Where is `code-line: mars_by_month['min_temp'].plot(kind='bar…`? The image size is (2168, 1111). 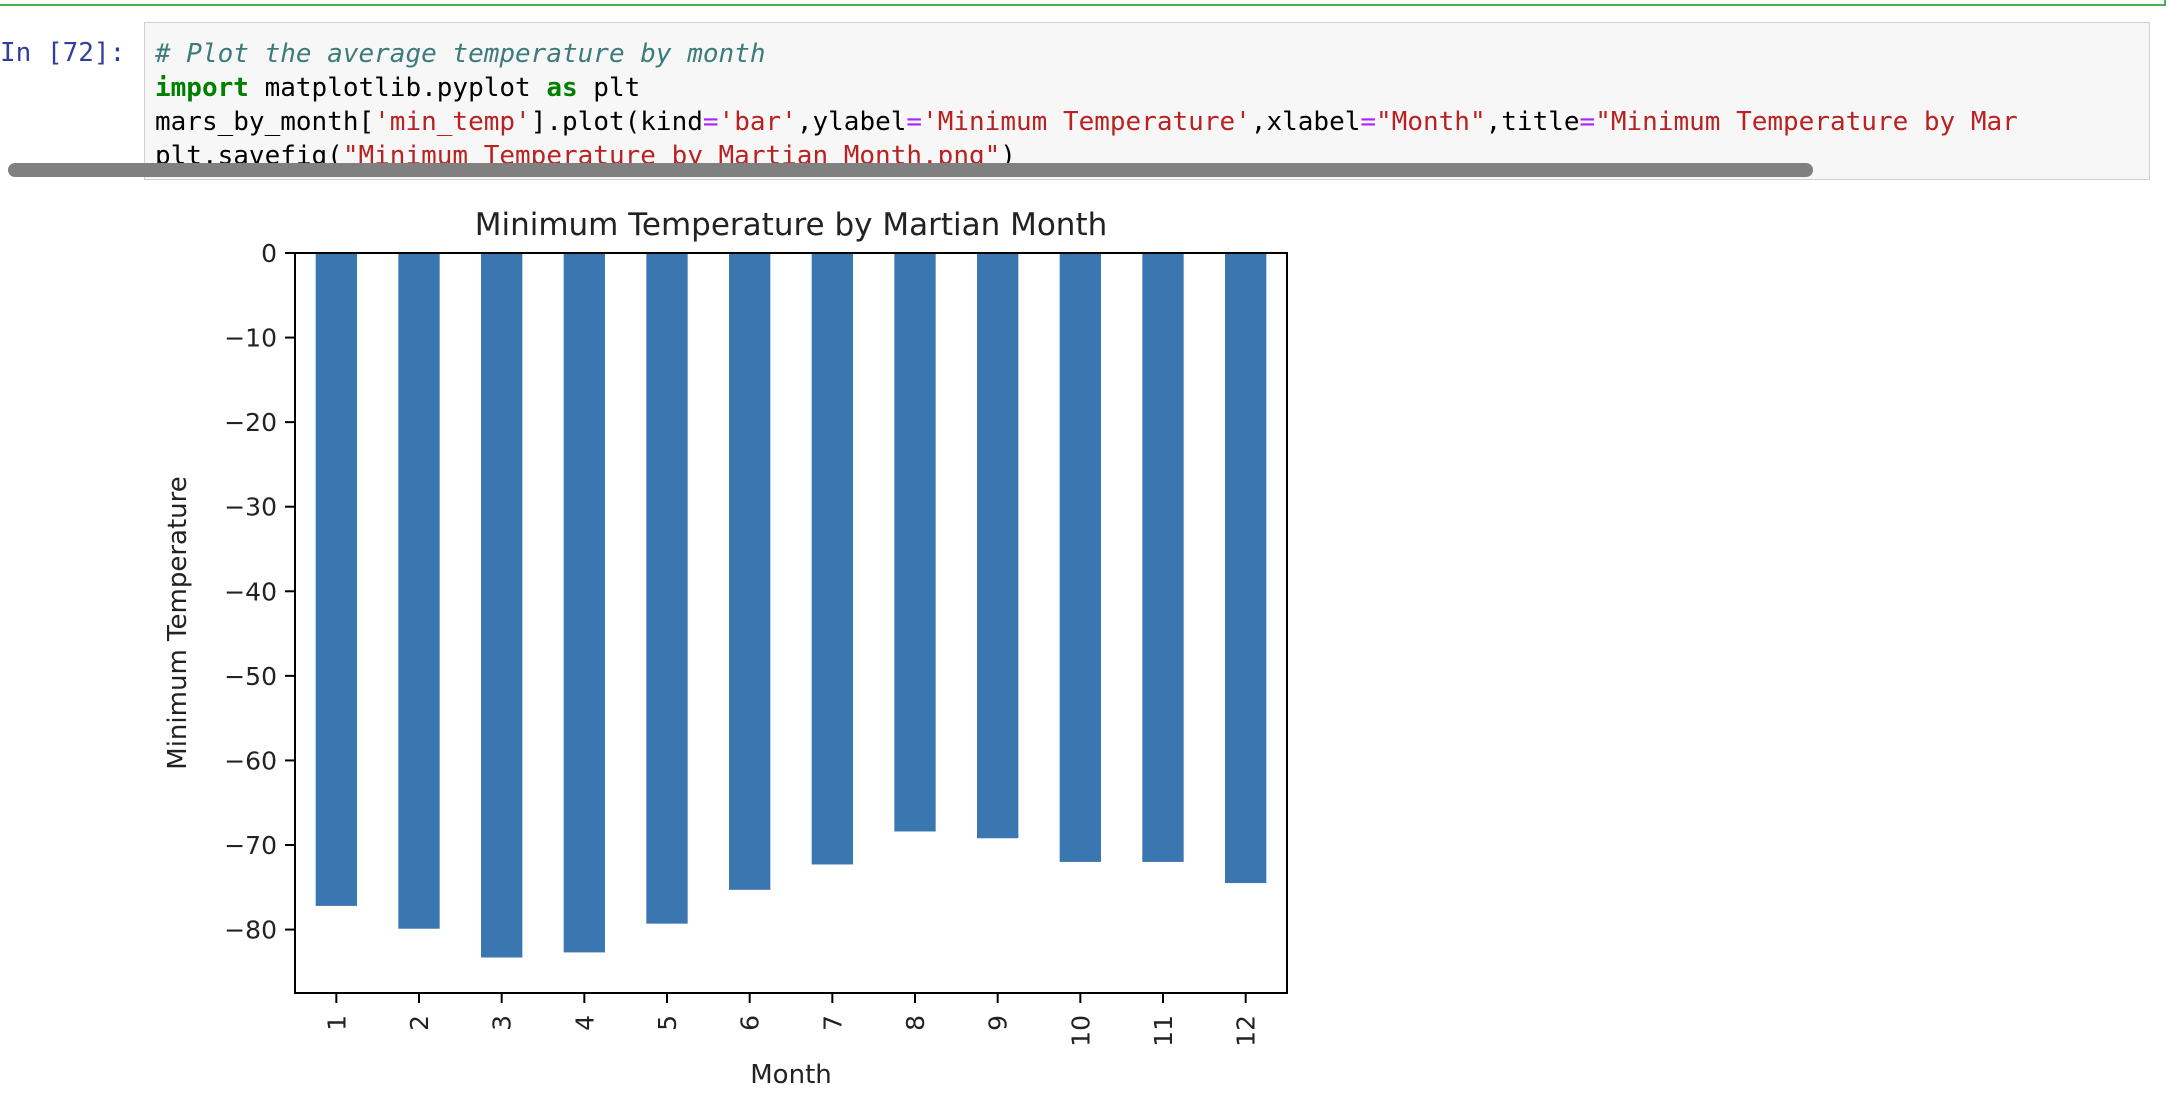
code-line: mars_by_month['min_temp'].plot(kind='bar… is located at coordinates (1086, 122).